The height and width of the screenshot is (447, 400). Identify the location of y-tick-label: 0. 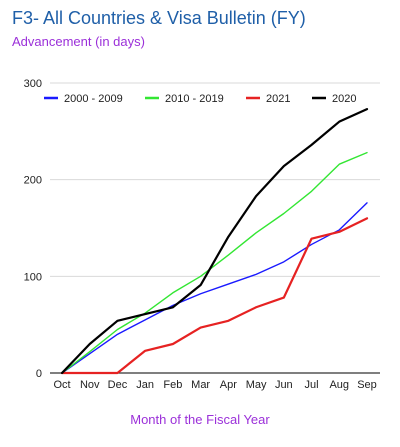
(39, 374).